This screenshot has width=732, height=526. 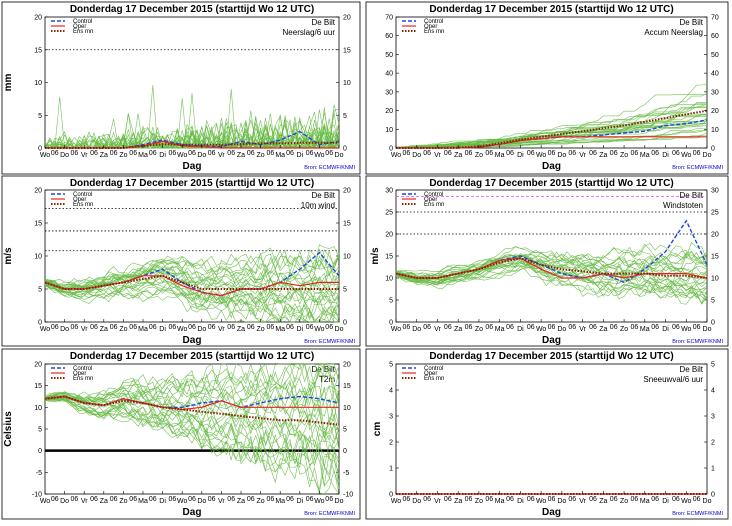 I want to click on y-tick-label-right: 25, so click(x=715, y=213).